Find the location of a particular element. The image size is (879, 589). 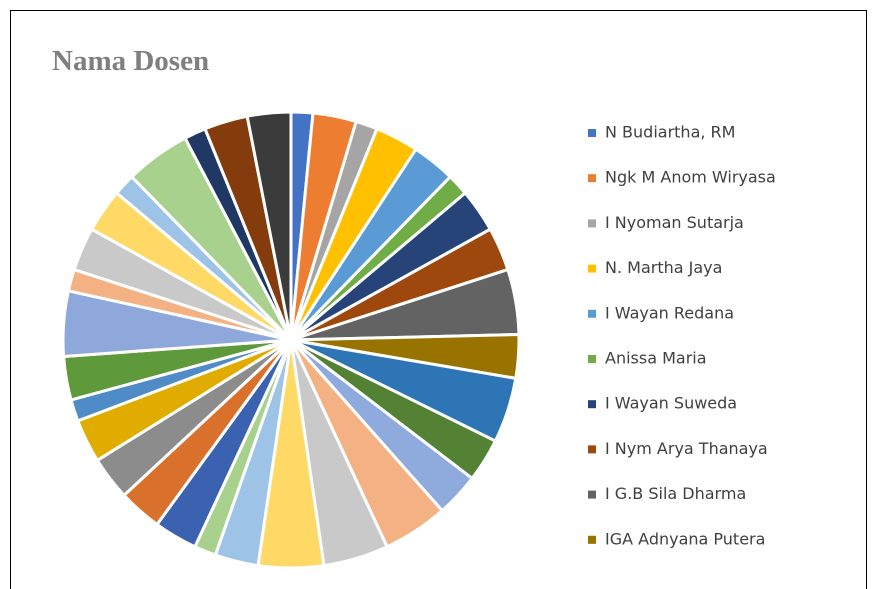

legend-label: I Wayan Suweda is located at coordinates (671, 403).